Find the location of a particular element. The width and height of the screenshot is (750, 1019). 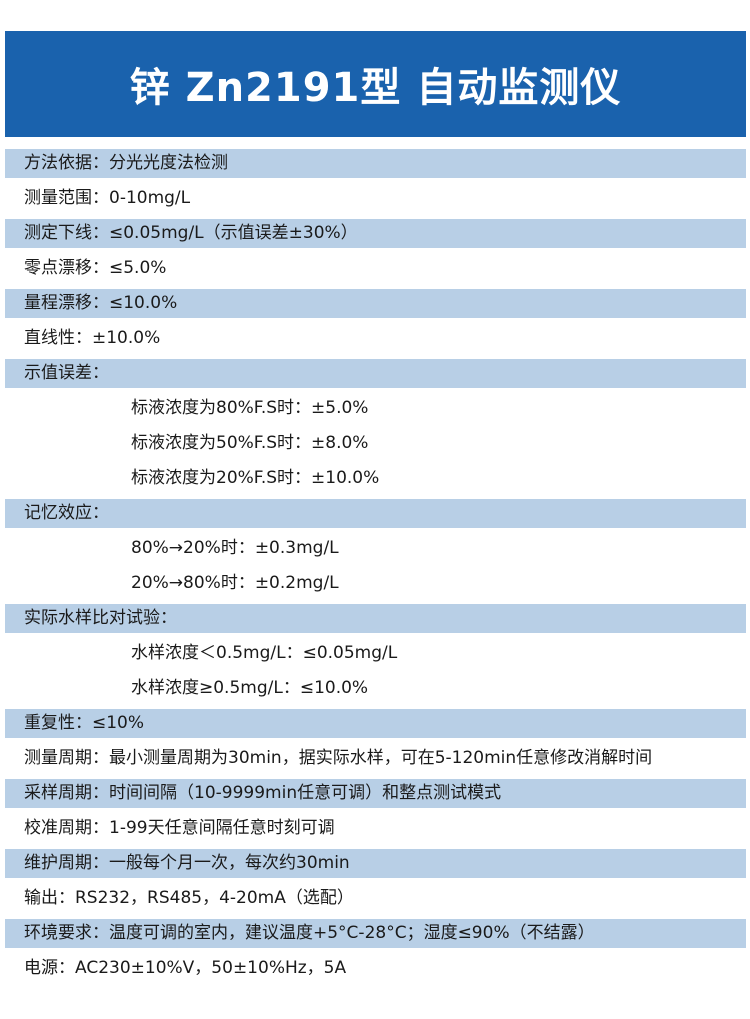

spec-row: 示值误差： is located at coordinates (375, 373).